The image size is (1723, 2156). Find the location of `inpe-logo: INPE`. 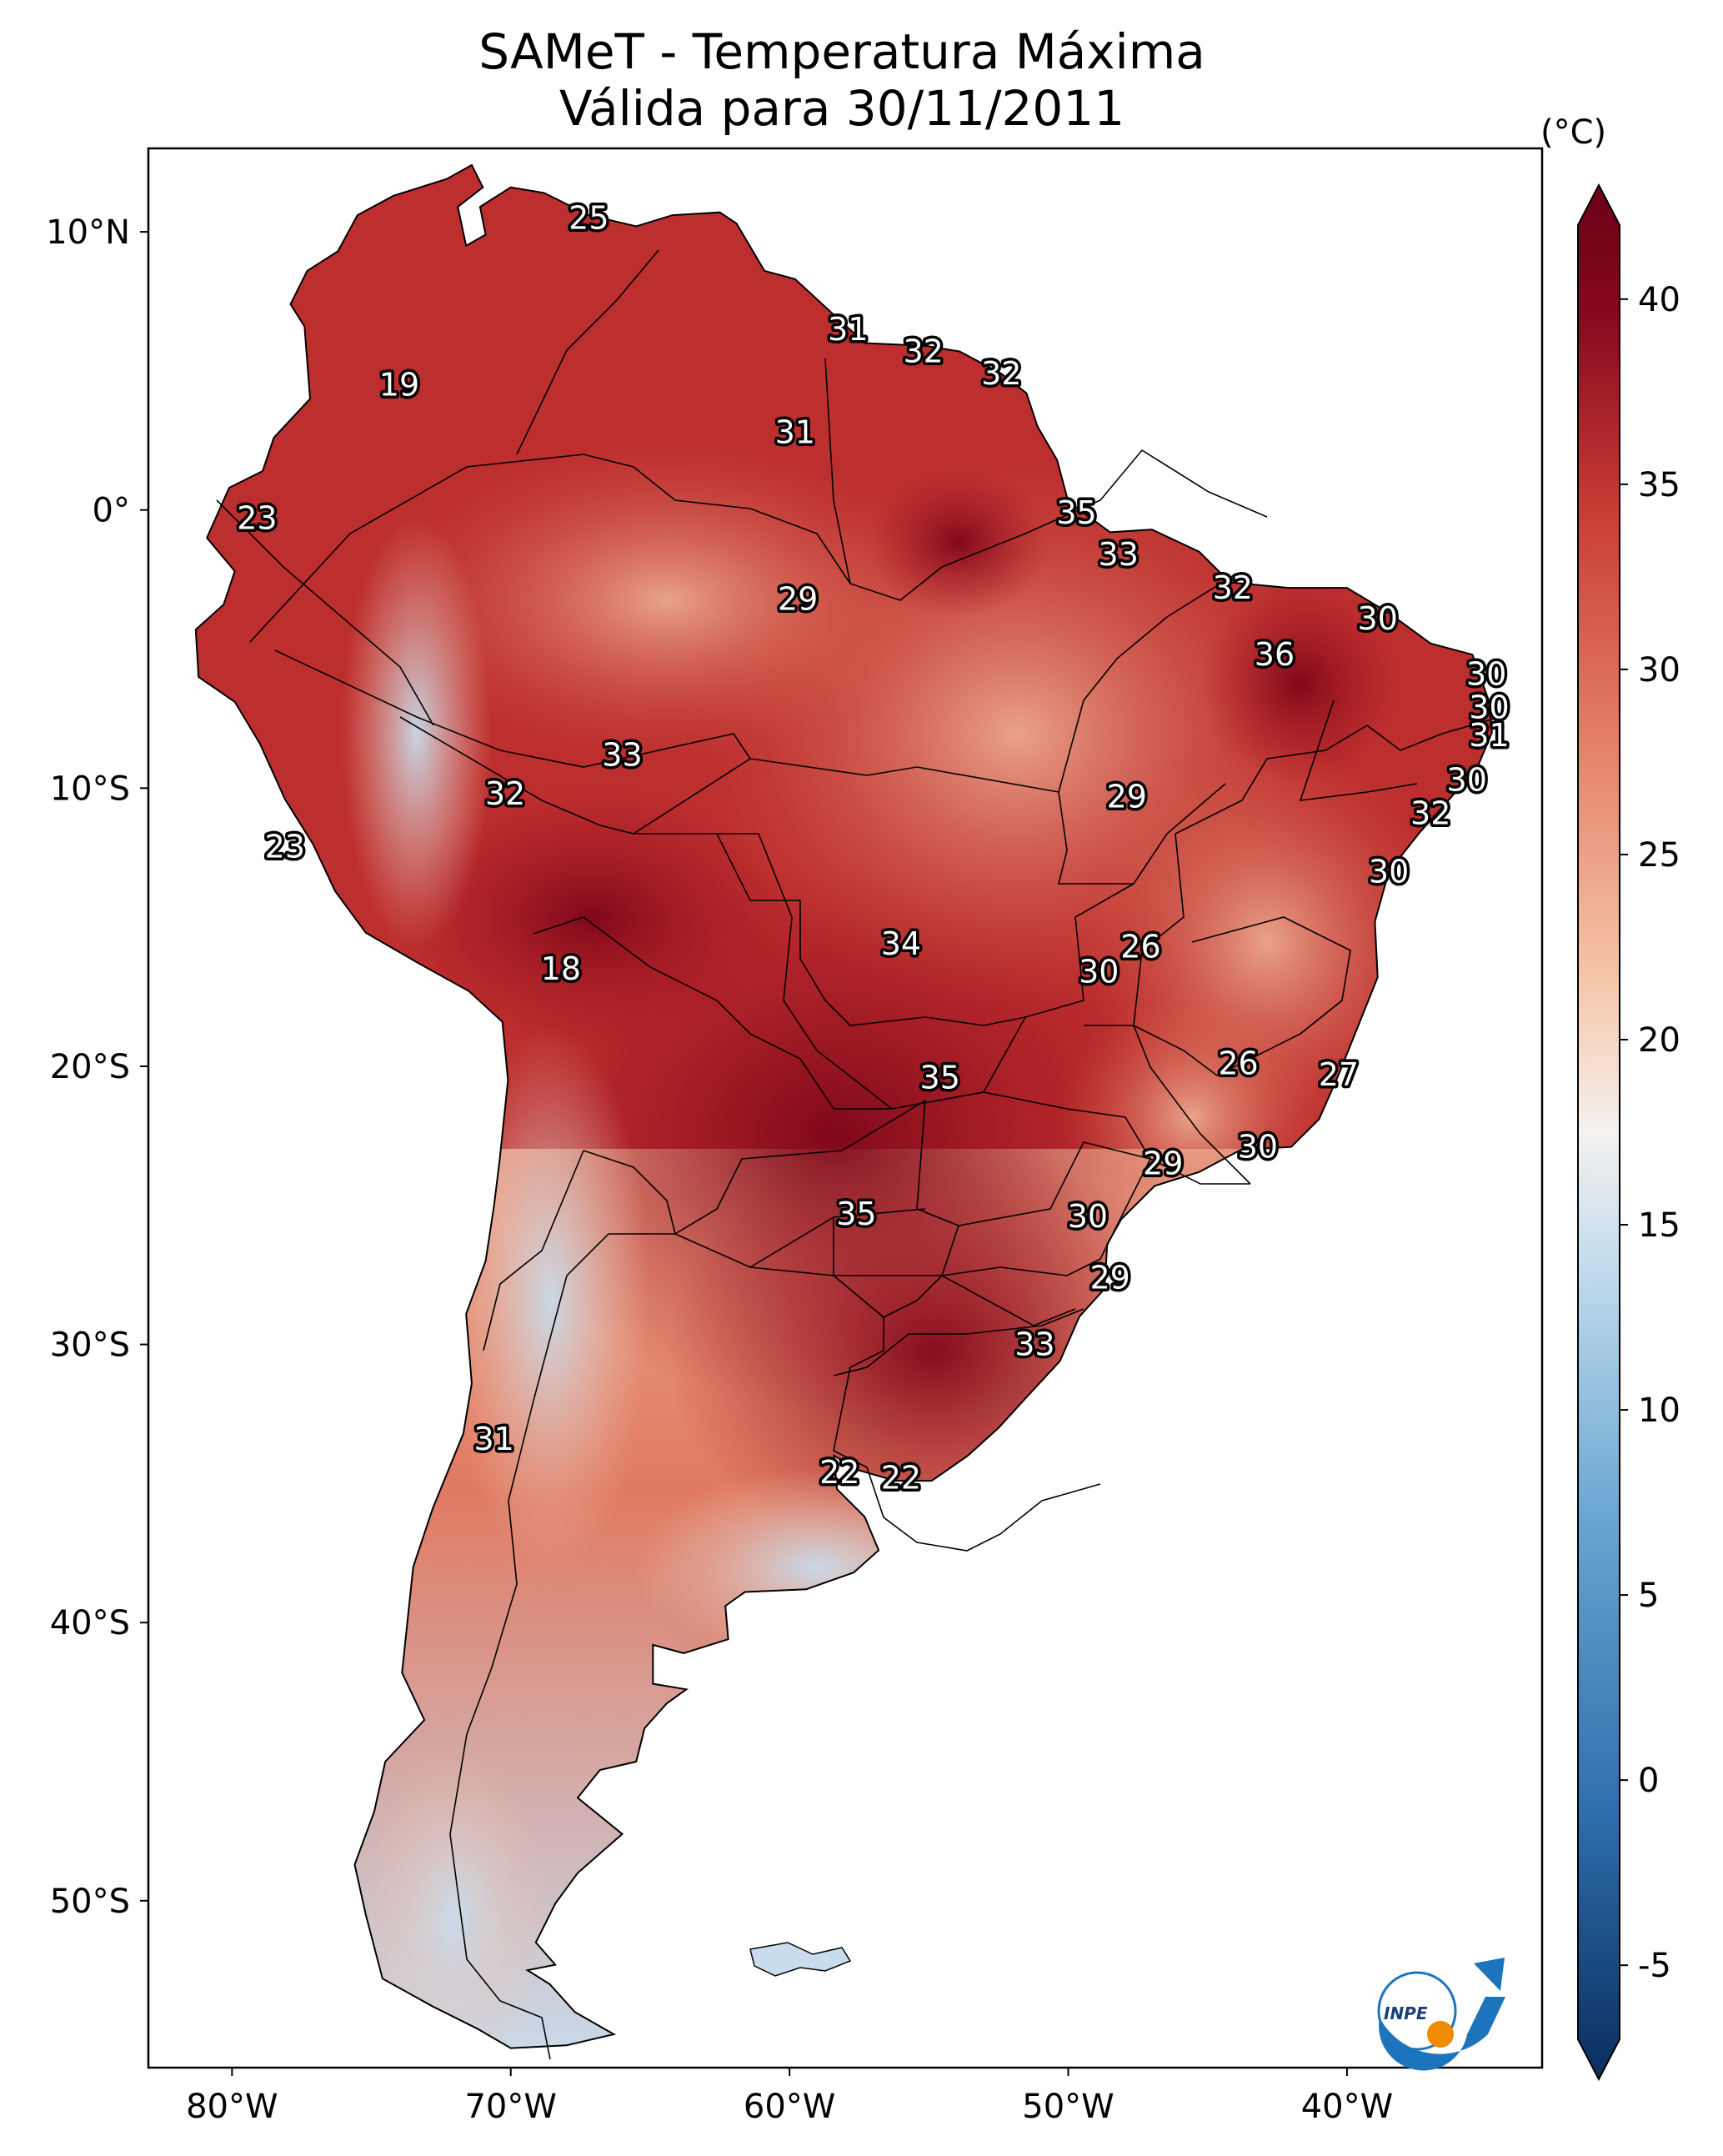

inpe-logo: INPE is located at coordinates (1441, 2014).